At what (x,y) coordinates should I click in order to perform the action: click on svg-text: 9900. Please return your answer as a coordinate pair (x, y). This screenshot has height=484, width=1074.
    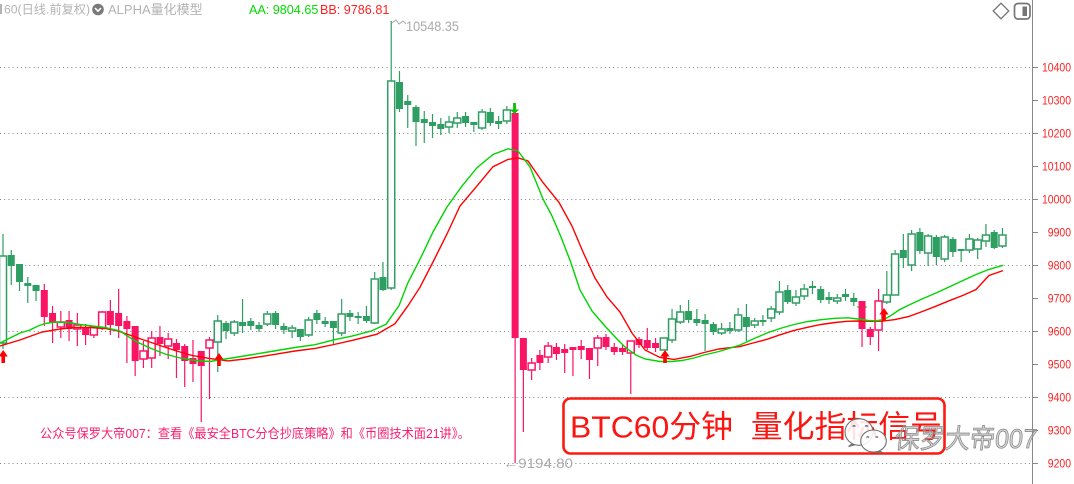
    Looking at the image, I should click on (1059, 233).